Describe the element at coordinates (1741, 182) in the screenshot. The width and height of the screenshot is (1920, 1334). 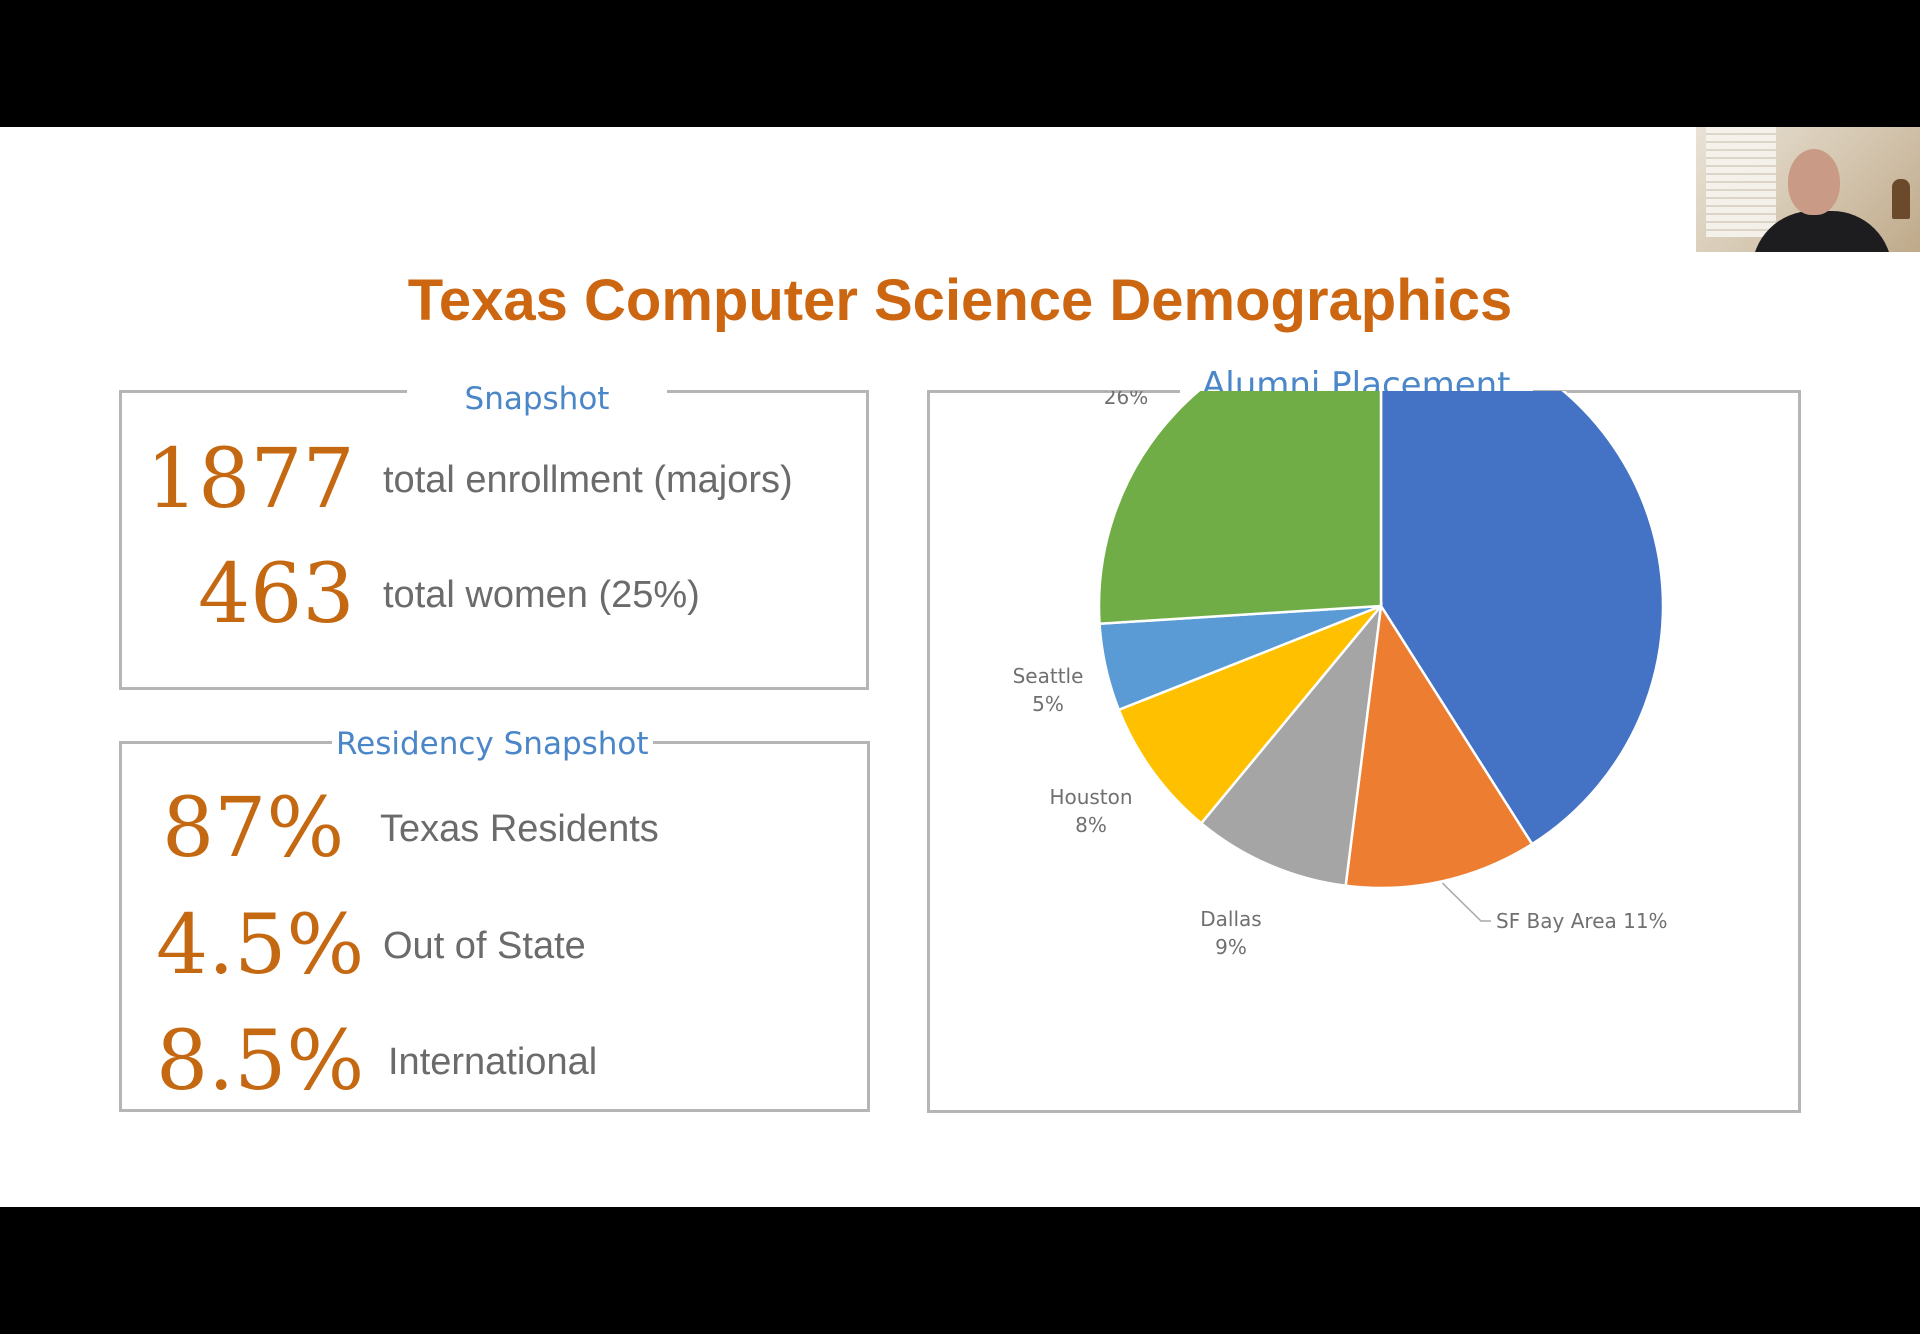
I see `window-blinds` at that location.